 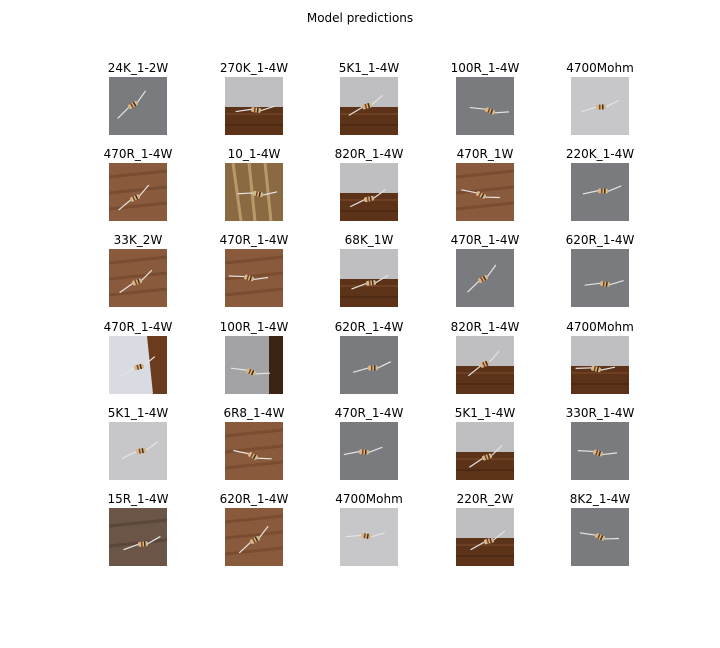 What do you see at coordinates (600, 499) in the screenshot?
I see `prediction-label: 8K2_1-4W` at bounding box center [600, 499].